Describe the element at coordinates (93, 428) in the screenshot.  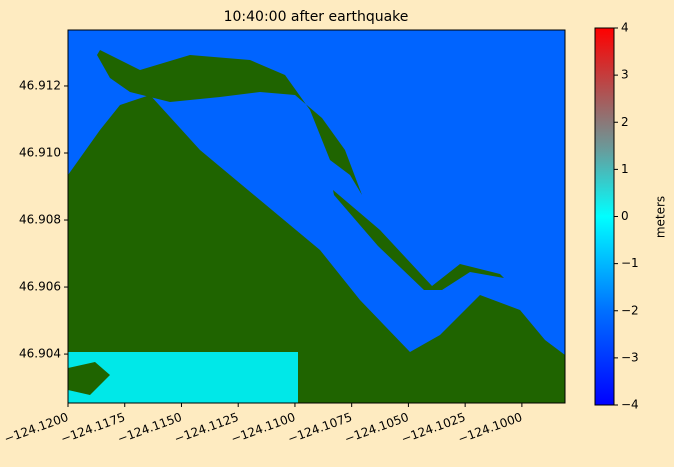
I see `x-tick-label: −124.1175` at that location.